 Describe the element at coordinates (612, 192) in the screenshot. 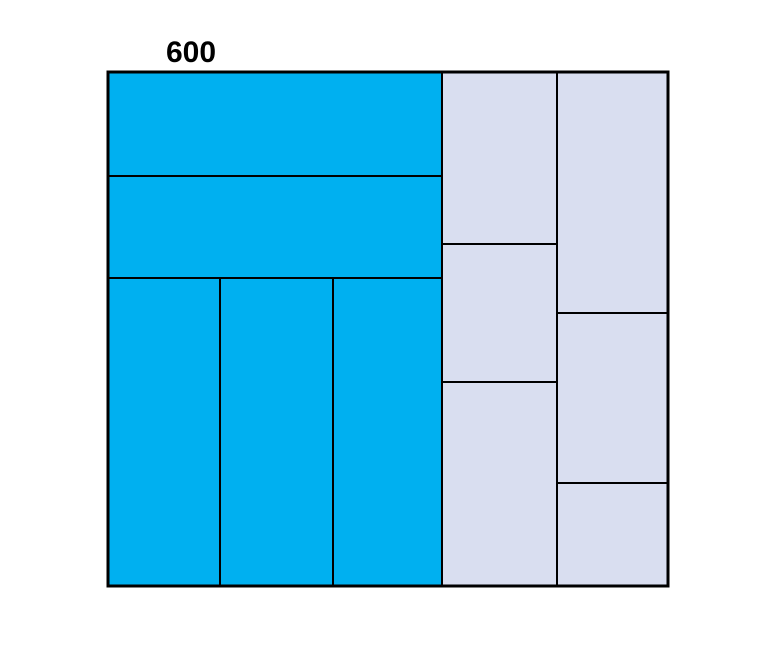

I see `cell-muted-right-top` at that location.